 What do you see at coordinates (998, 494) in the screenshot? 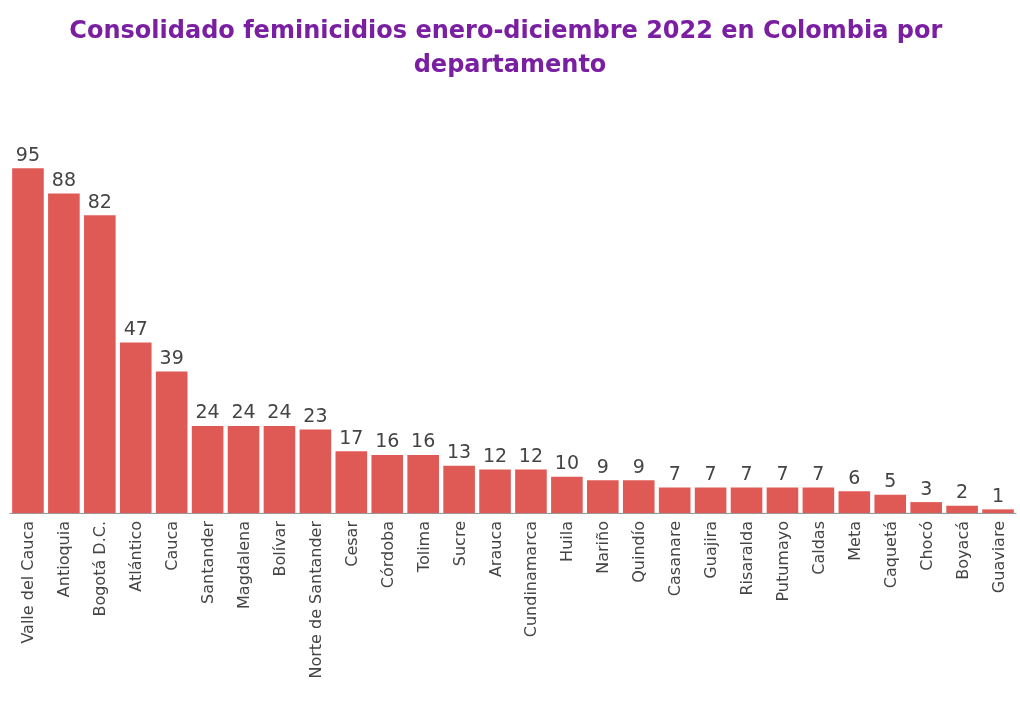
I see `data-label: 1` at bounding box center [998, 494].